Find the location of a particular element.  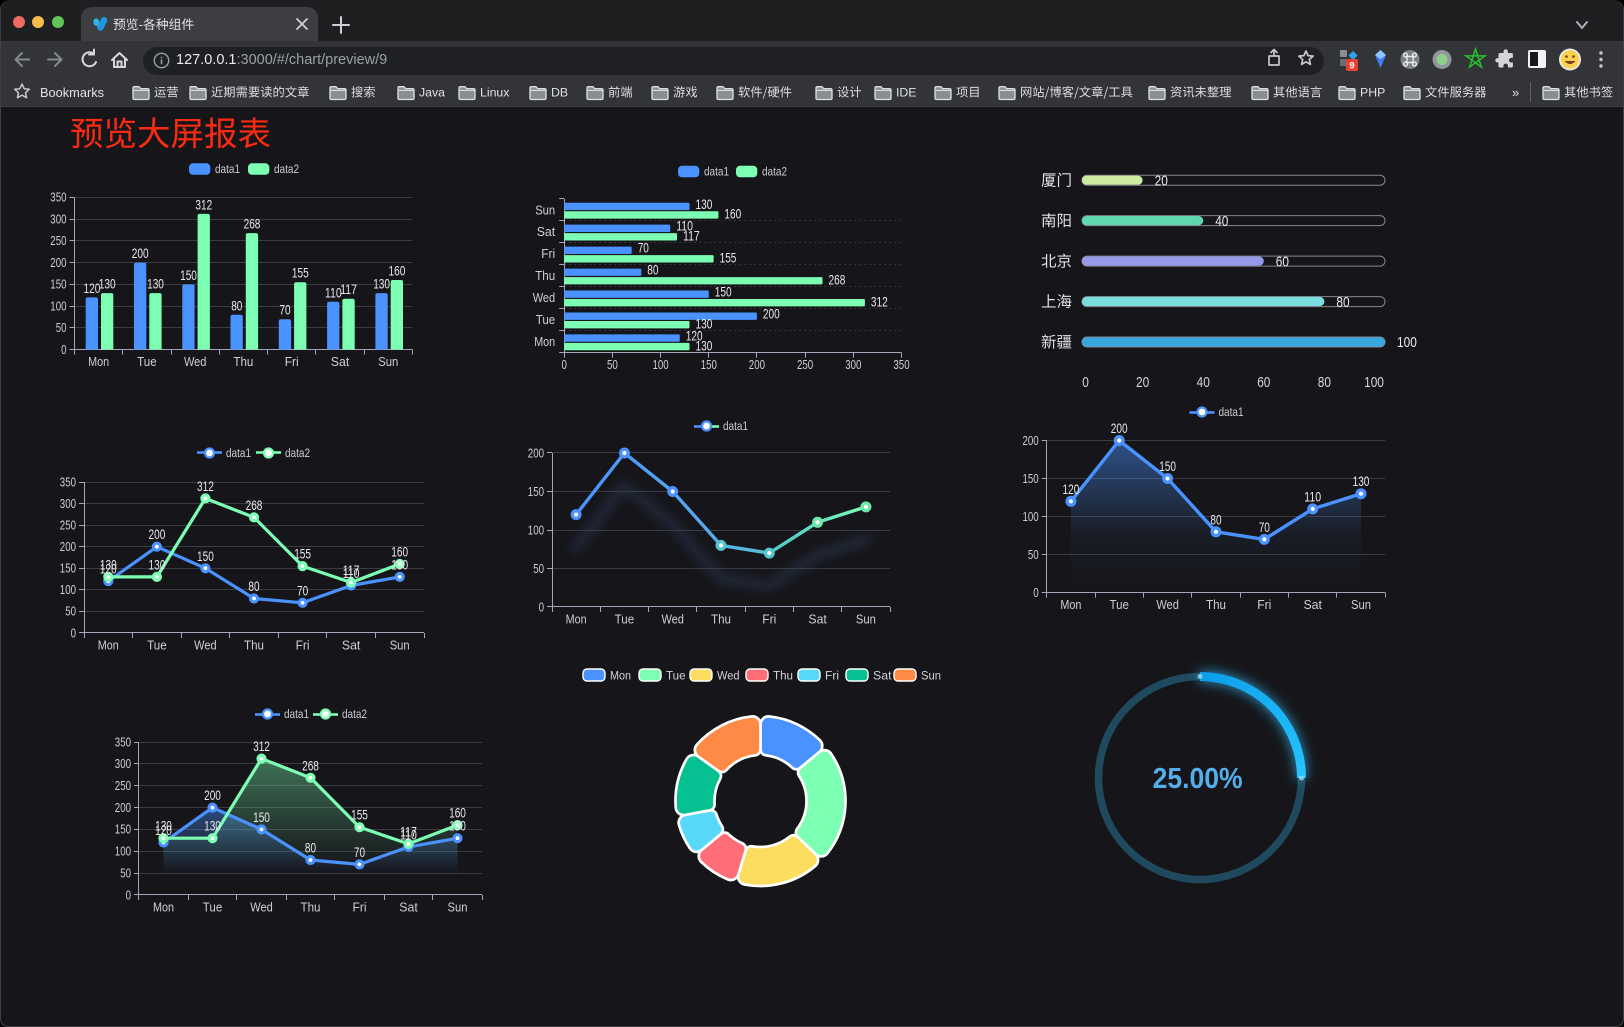

svg-text: 50 is located at coordinates (612, 365).